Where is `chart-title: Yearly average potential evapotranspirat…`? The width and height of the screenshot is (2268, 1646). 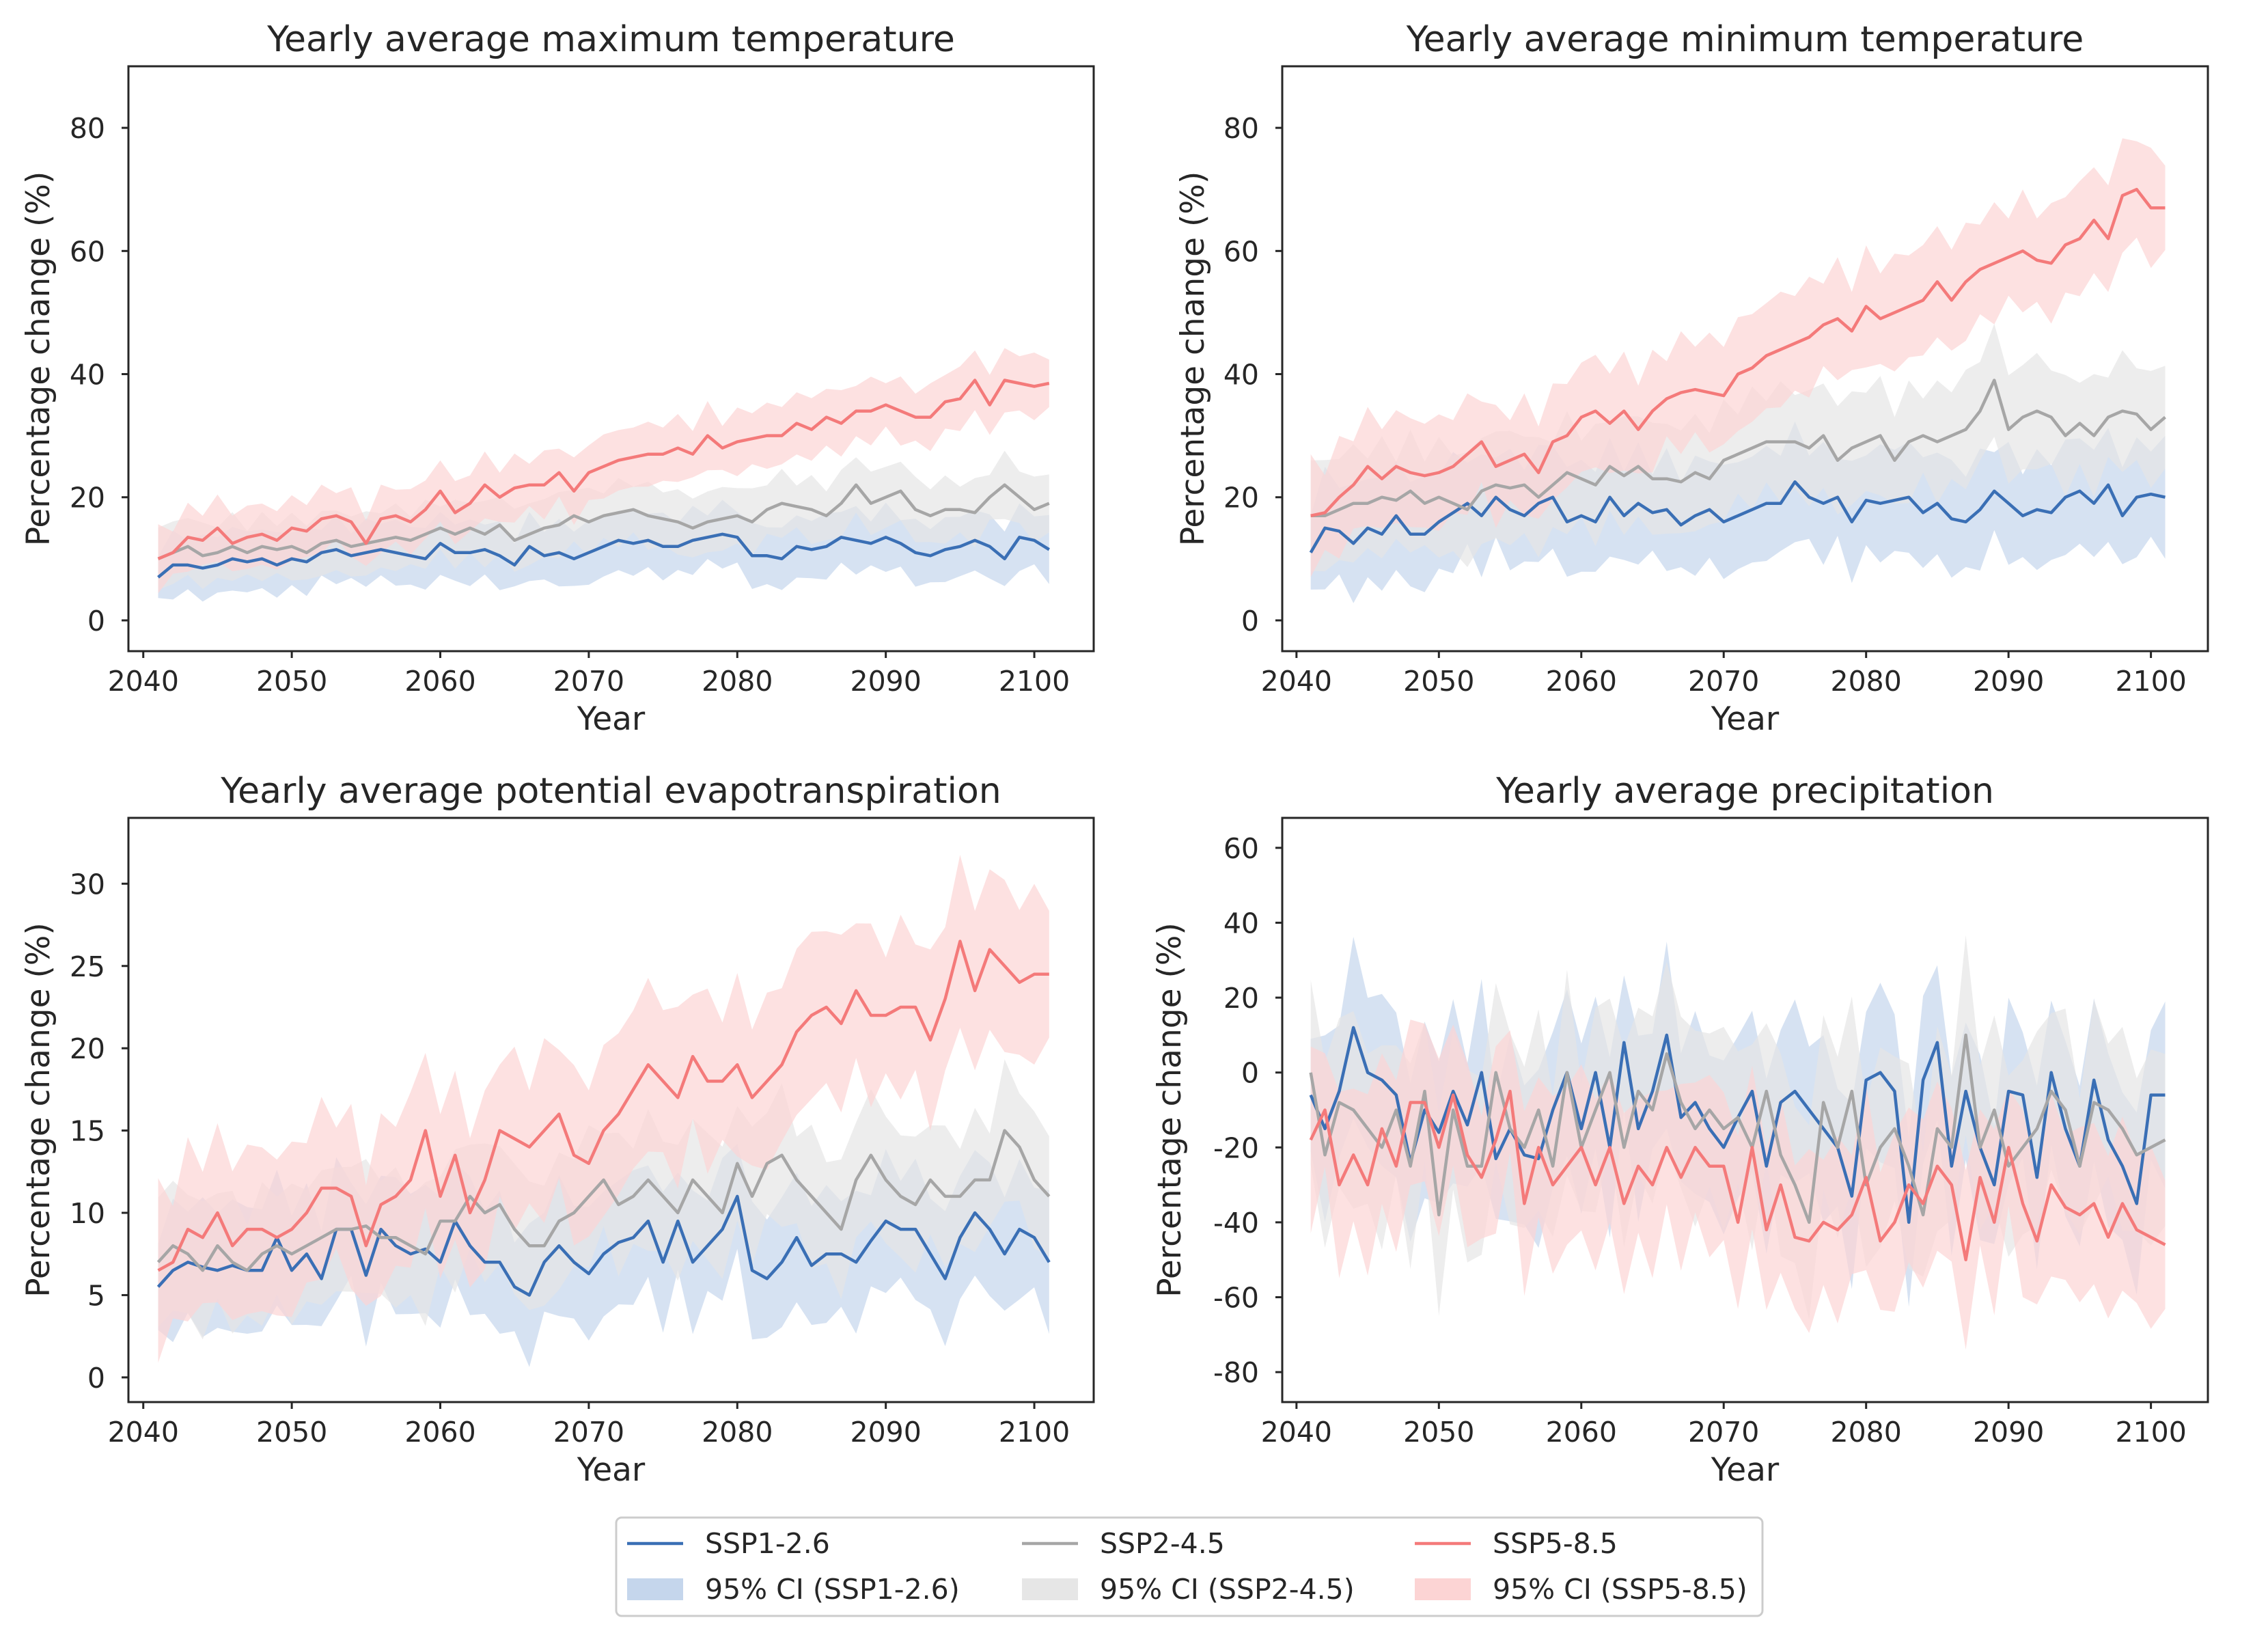
chart-title: Yearly average potential evapotranspirat… is located at coordinates (610, 791).